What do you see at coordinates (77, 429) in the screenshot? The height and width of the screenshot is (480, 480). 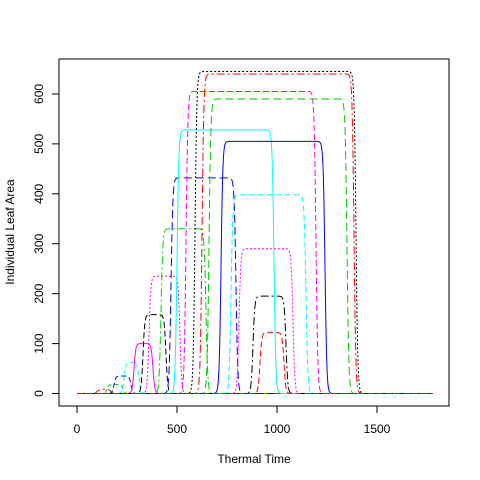 I see `x-tick-label: 0` at bounding box center [77, 429].